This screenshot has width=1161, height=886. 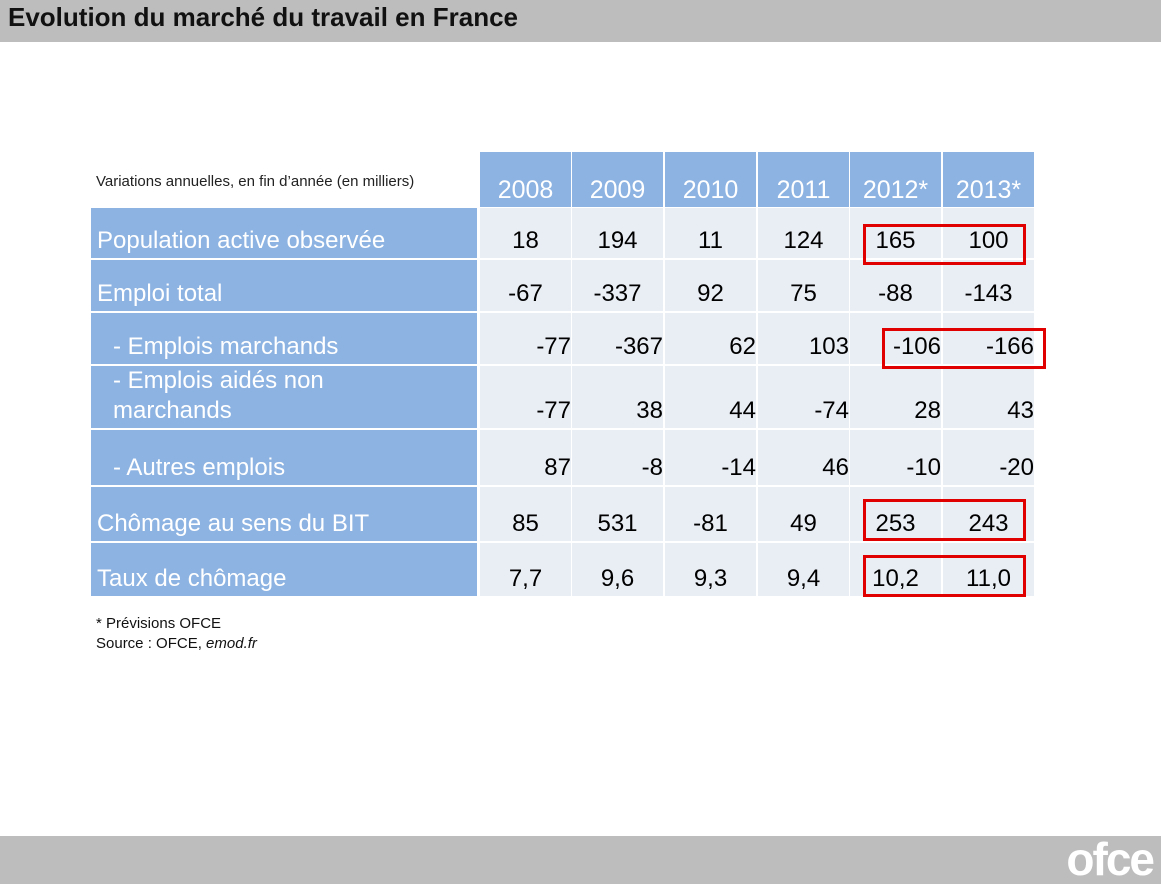 I want to click on value-cell: 124, so click(x=803, y=233).